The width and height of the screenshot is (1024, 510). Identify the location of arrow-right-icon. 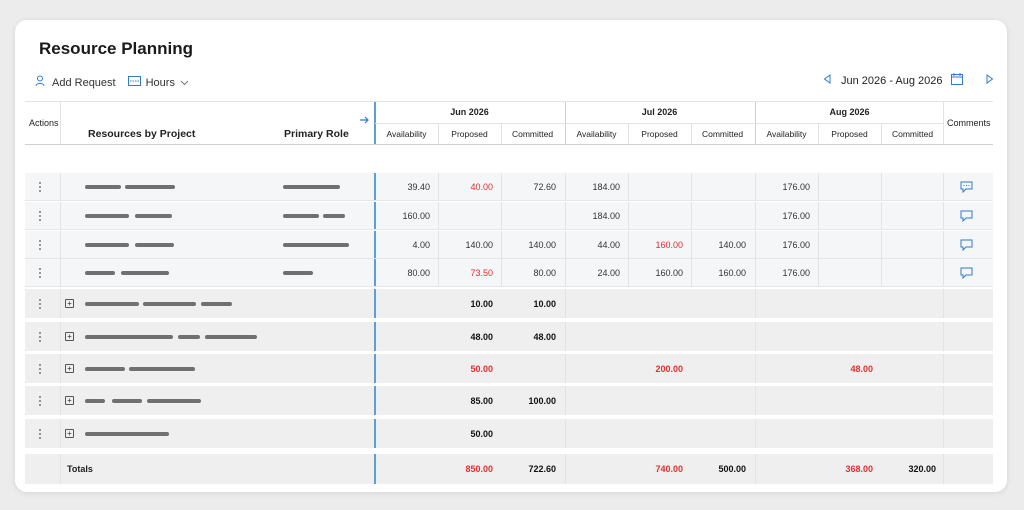
(365, 120).